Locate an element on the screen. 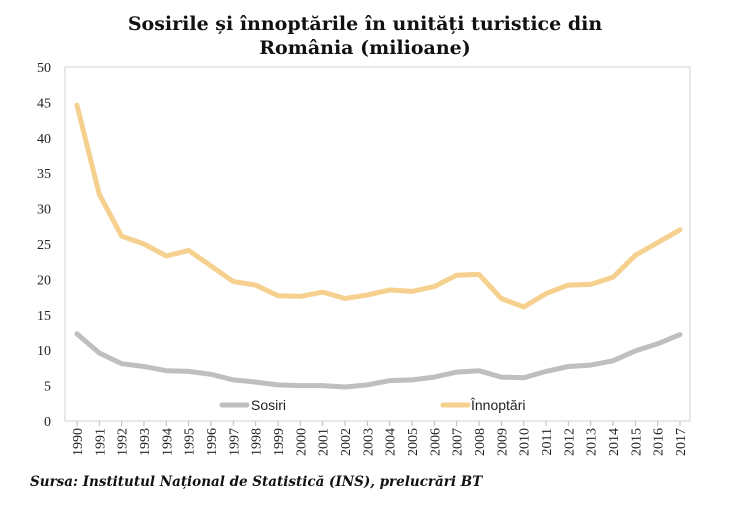 The image size is (730, 511). x-tick-label: 1992 is located at coordinates (123, 442).